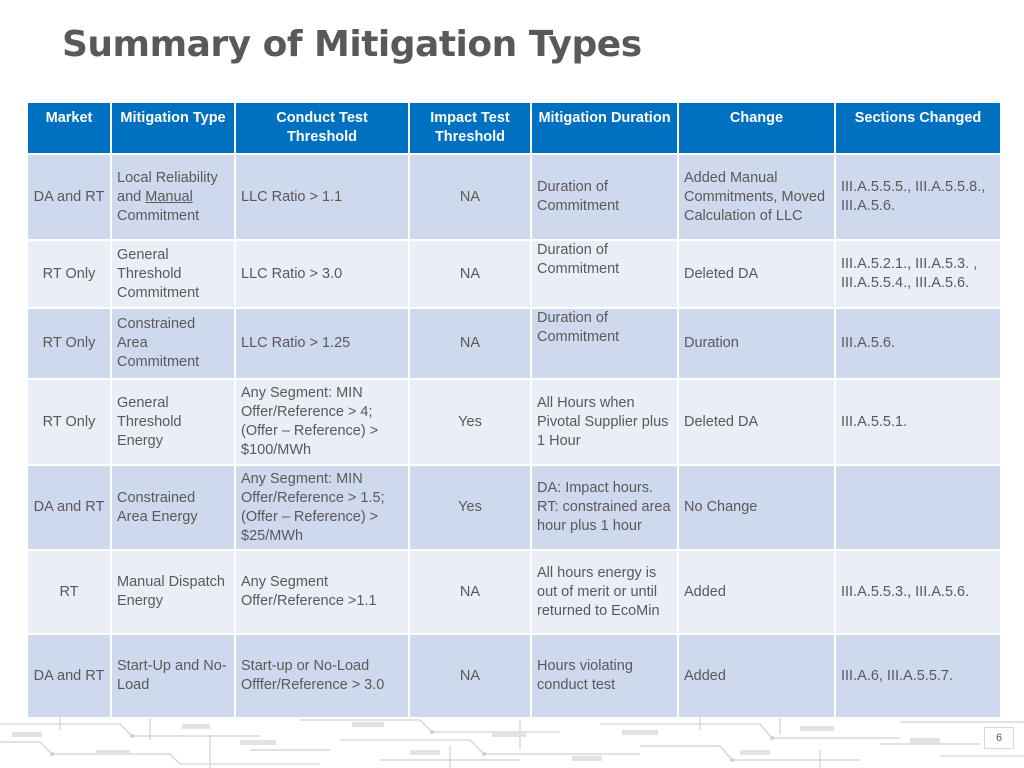 Image resolution: width=1024 pixels, height=768 pixels. What do you see at coordinates (918, 592) in the screenshot?
I see `cell-sections: III.A.5.5.3., III.A.5.6.` at bounding box center [918, 592].